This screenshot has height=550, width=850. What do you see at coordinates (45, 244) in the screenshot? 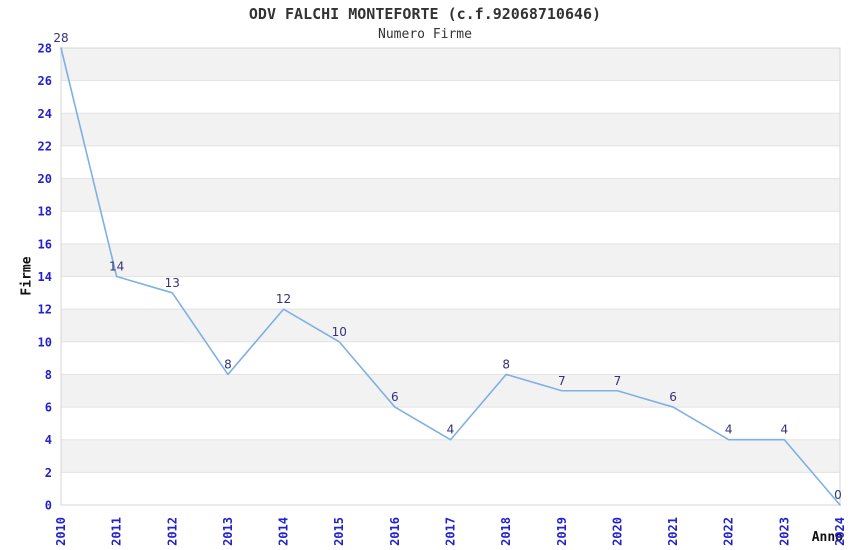
I see `y-tick-label: 16` at bounding box center [45, 244].